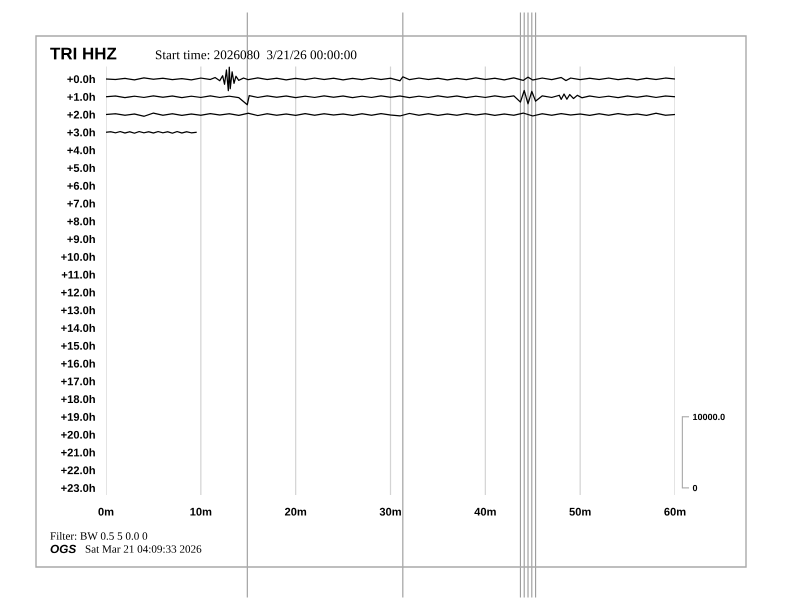 The width and height of the screenshot is (792, 612). I want to click on text: Filter: BW 0.5 5 0.0 0, so click(99, 536).